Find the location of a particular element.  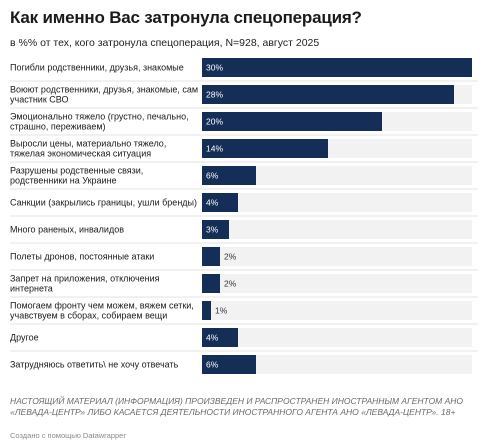

category-label: Другое is located at coordinates (24, 338).